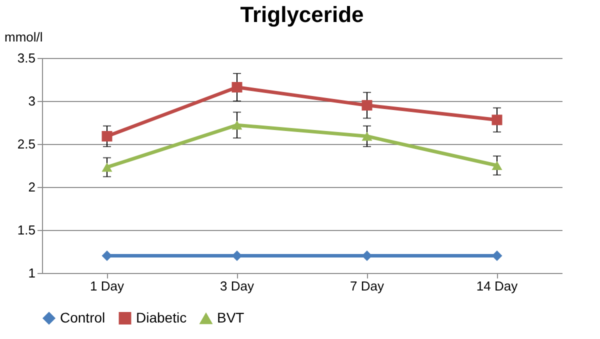  What do you see at coordinates (231, 318) in the screenshot?
I see `legend-label: BVT` at bounding box center [231, 318].